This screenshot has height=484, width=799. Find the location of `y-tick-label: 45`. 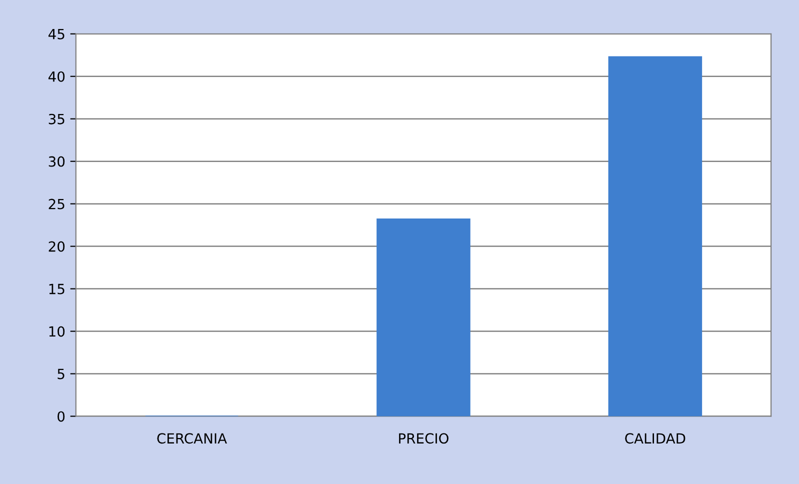

y-tick-label: 45 is located at coordinates (56, 34).